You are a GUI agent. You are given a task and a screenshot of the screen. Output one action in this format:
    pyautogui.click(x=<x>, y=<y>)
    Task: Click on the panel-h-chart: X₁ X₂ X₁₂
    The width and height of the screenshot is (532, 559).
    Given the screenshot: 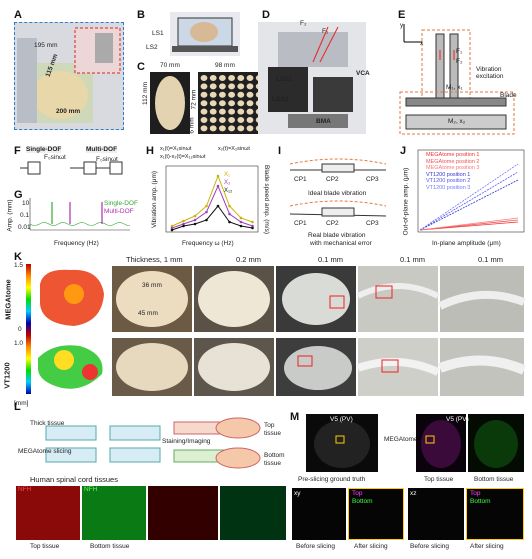 What is the action you would take?
    pyautogui.click(x=212, y=199)
    